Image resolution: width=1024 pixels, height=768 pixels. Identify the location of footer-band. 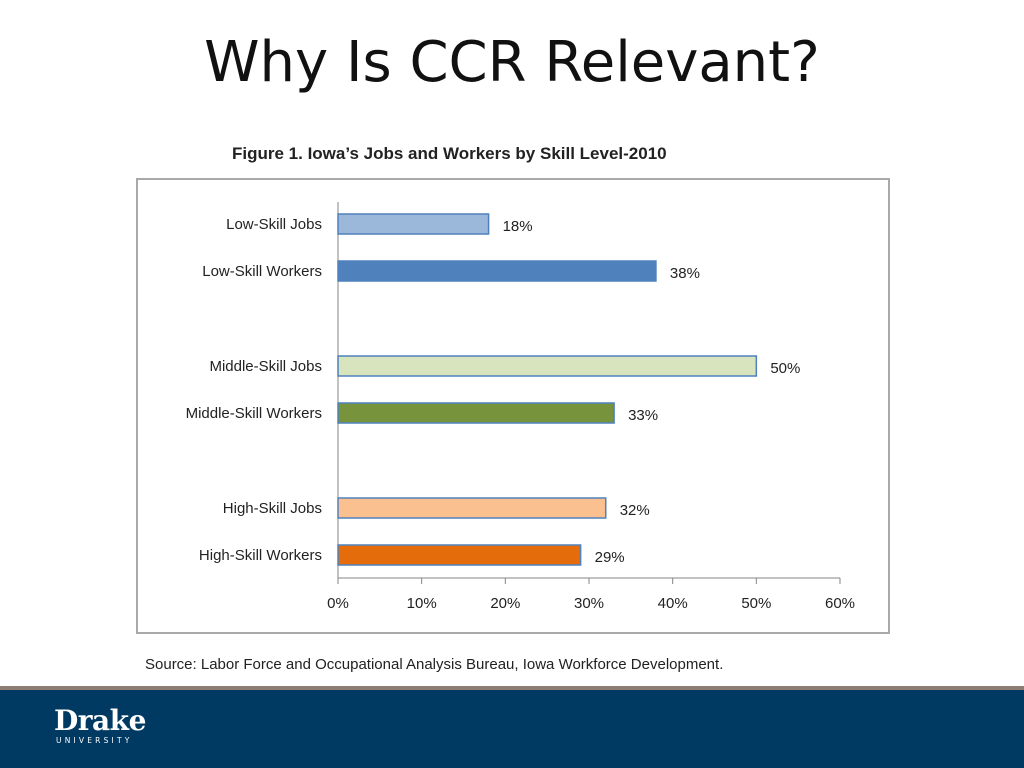
(512, 729).